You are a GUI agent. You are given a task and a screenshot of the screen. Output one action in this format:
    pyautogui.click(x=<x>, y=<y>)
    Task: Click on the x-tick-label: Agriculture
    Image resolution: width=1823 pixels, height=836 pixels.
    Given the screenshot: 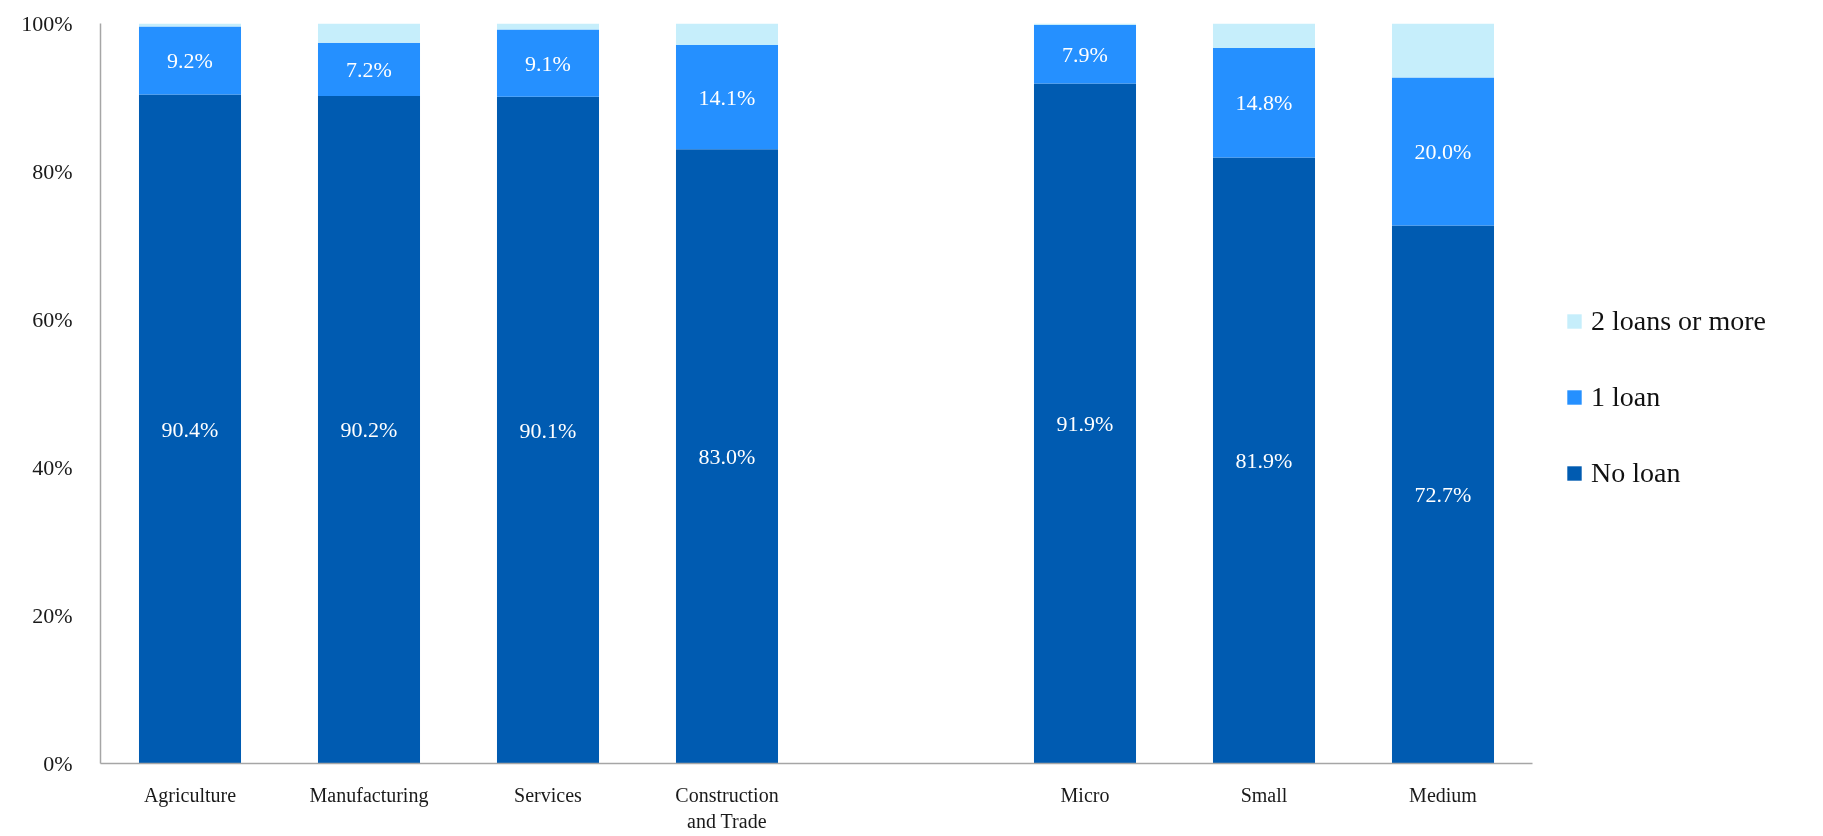 What is the action you would take?
    pyautogui.click(x=190, y=795)
    